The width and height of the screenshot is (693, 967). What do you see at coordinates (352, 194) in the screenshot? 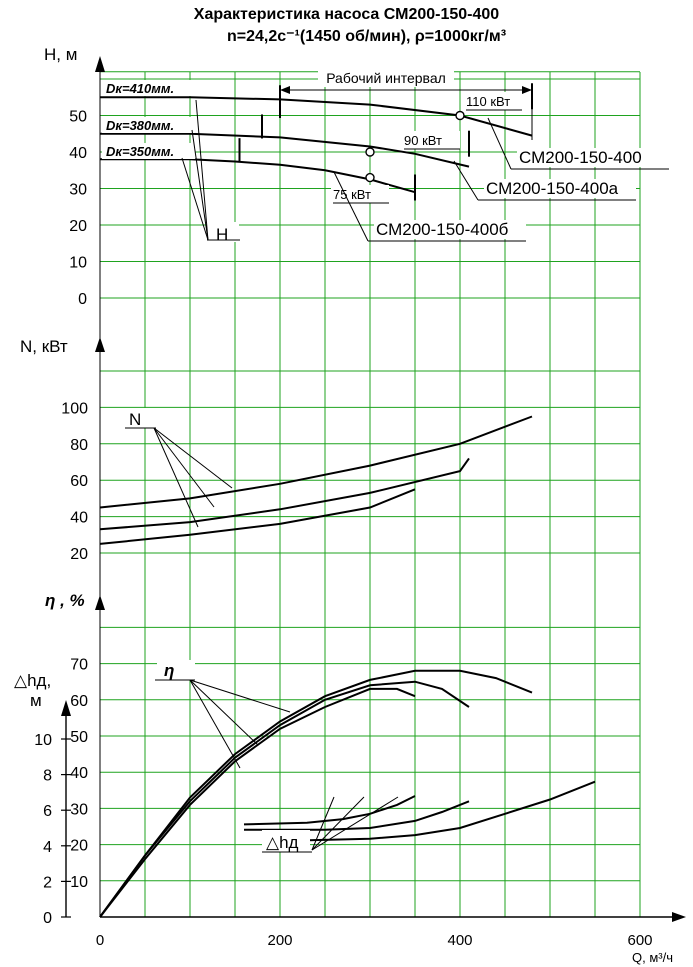
I see `power-label: 75 кВт` at bounding box center [352, 194].